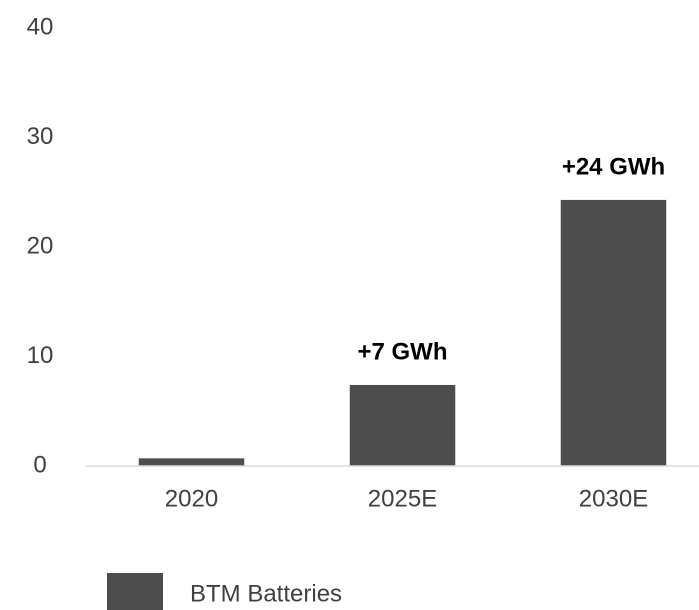 This screenshot has height=610, width=699. What do you see at coordinates (402, 351) in the screenshot?
I see `data-label: +7 GWh` at bounding box center [402, 351].